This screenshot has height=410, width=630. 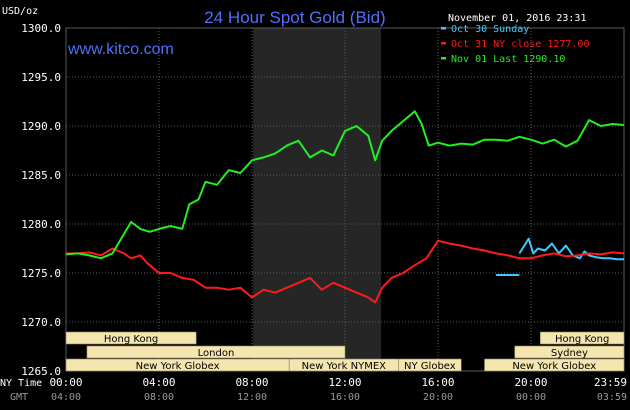 I want to click on y-tick-label: 1295.0, so click(x=41, y=77).